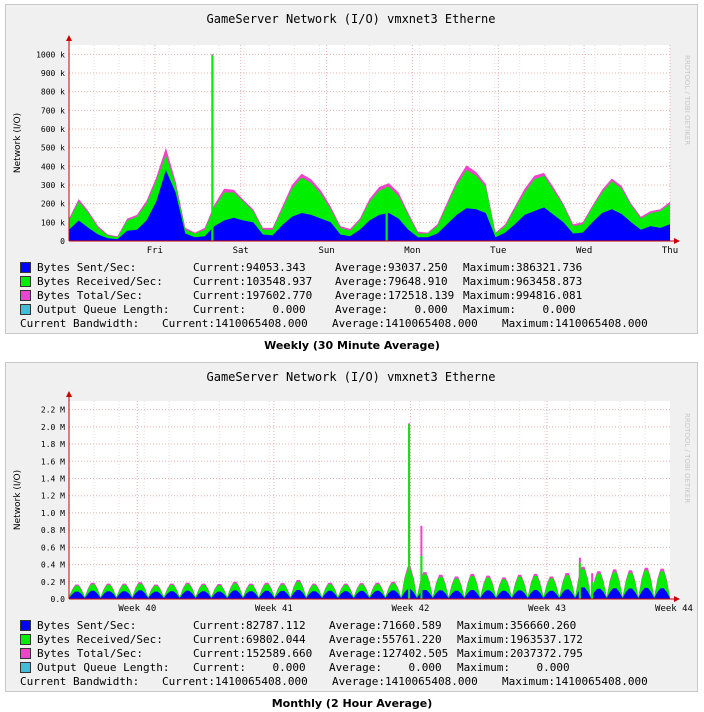 The height and width of the screenshot is (712, 704). What do you see at coordinates (253, 295) in the screenshot?
I see `legend-current: Current:197602.770` at bounding box center [253, 295].